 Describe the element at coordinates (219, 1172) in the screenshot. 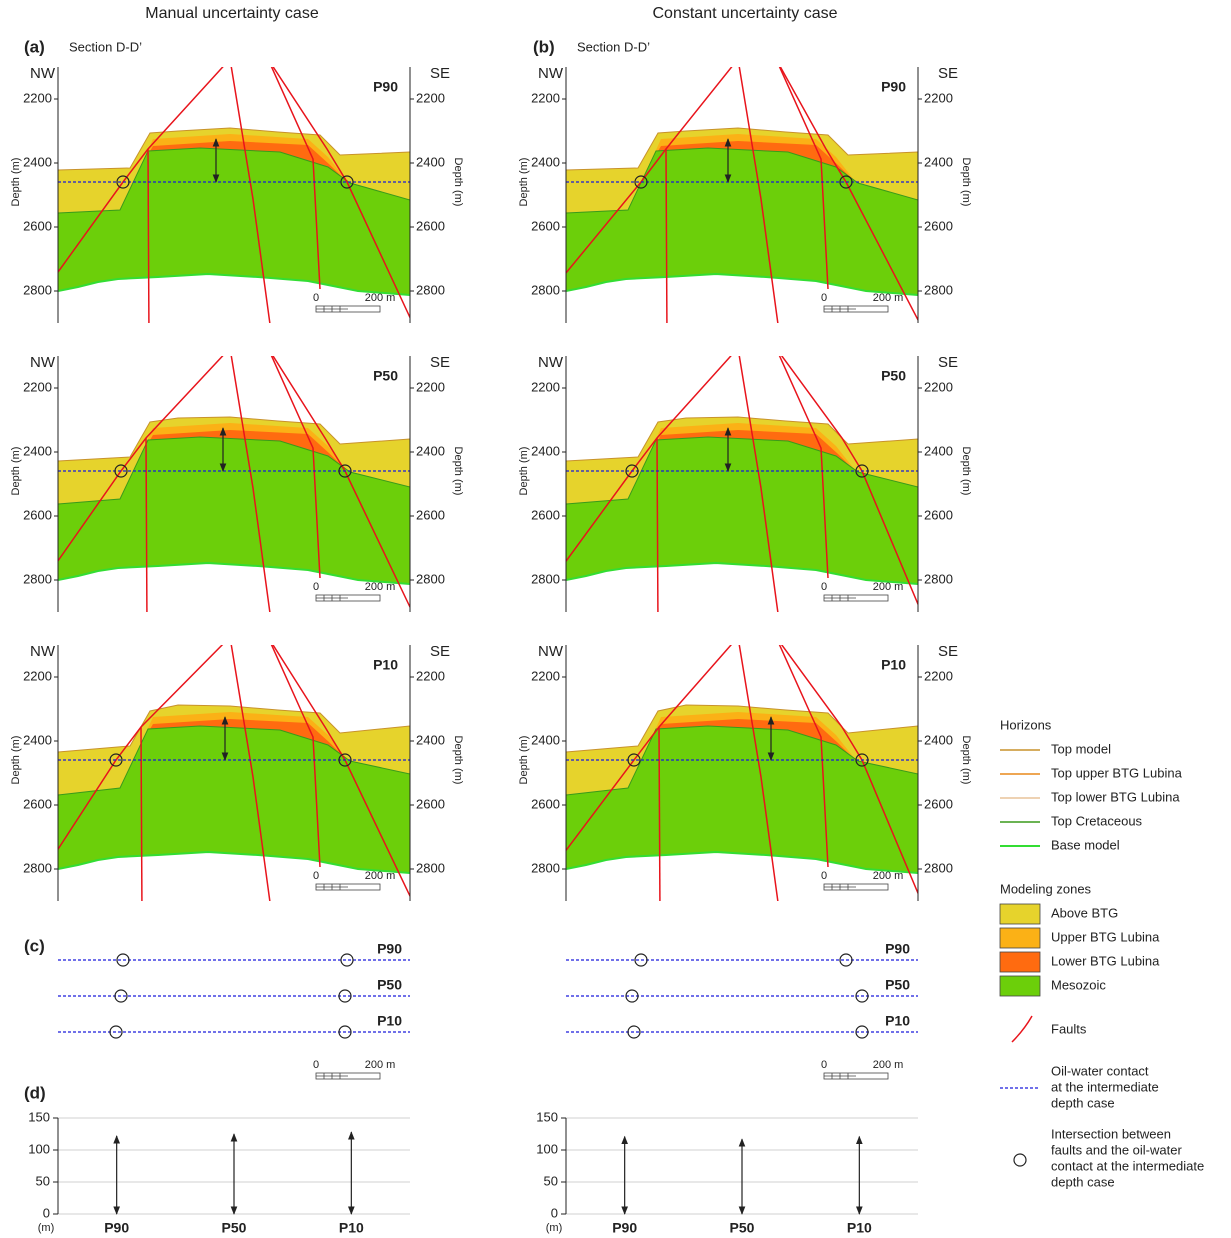

I see `height-chart: 0 50 100 150 (m) P90 P50 P10` at that location.